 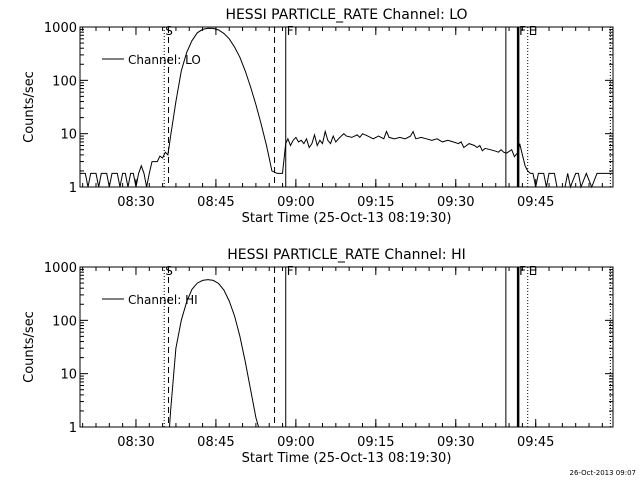 I want to click on chart-title: HESSI PARTICLE_RATE Channel: LO, so click(x=346, y=15).